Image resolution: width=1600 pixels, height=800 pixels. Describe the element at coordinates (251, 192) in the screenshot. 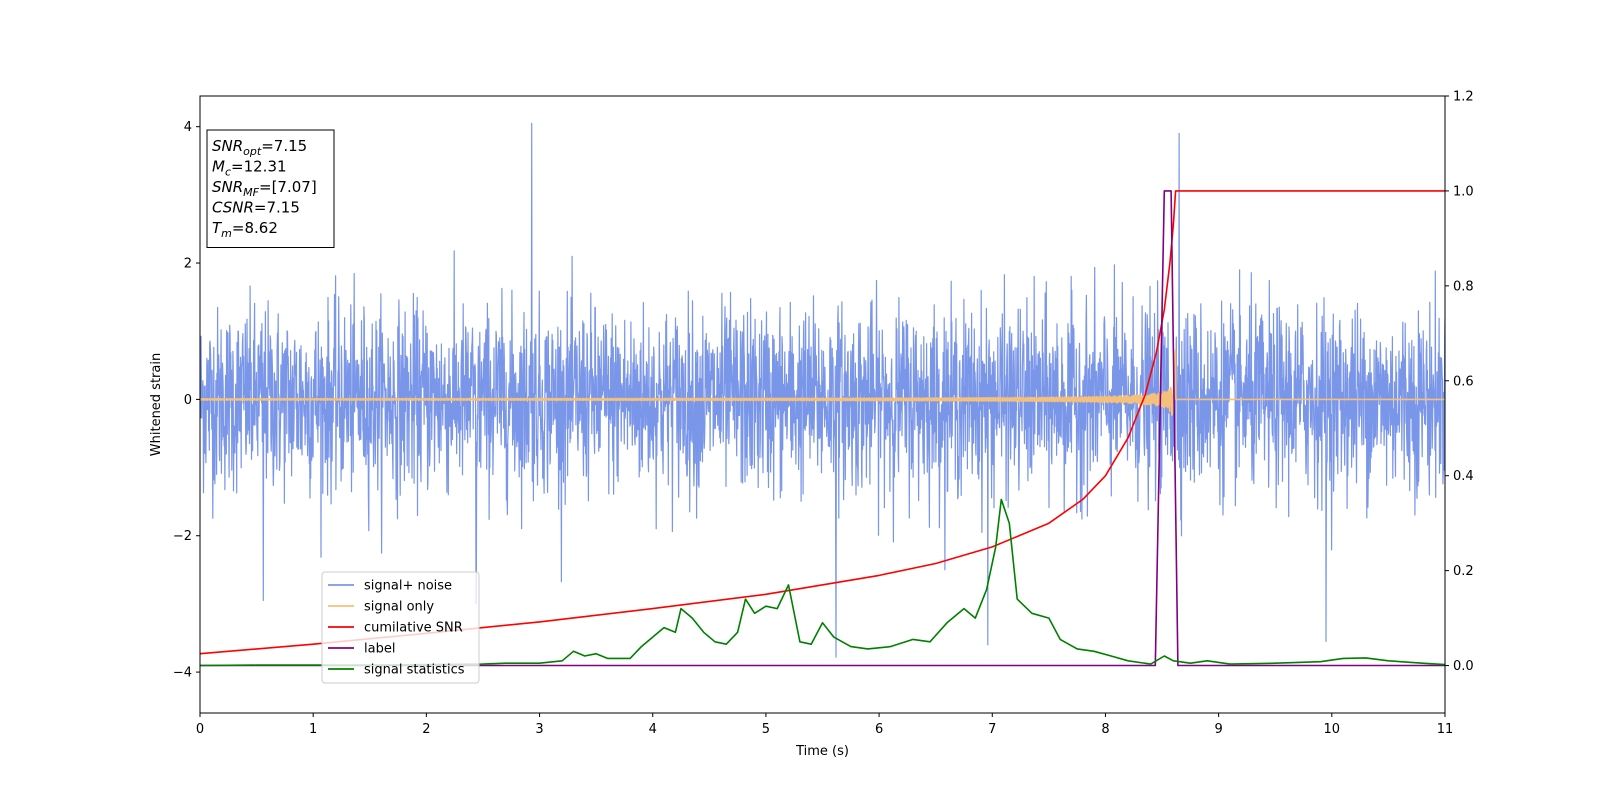

I see `info-subscript: MF` at that location.